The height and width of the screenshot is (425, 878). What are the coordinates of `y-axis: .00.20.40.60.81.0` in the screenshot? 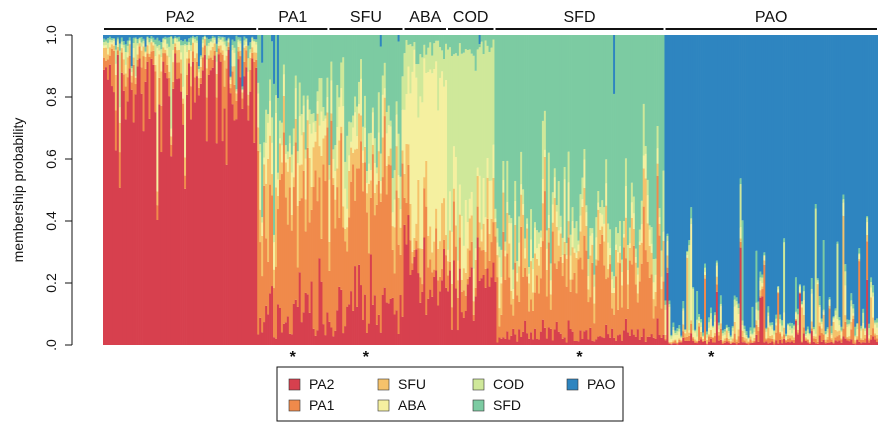 It's located at (58, 188).